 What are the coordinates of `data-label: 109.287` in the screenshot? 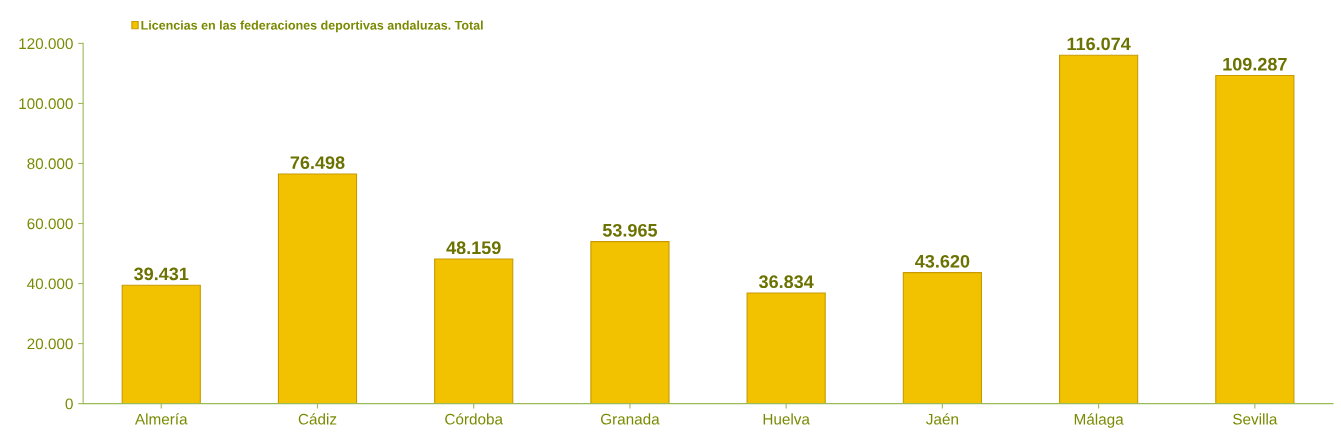 It's located at (1255, 64).